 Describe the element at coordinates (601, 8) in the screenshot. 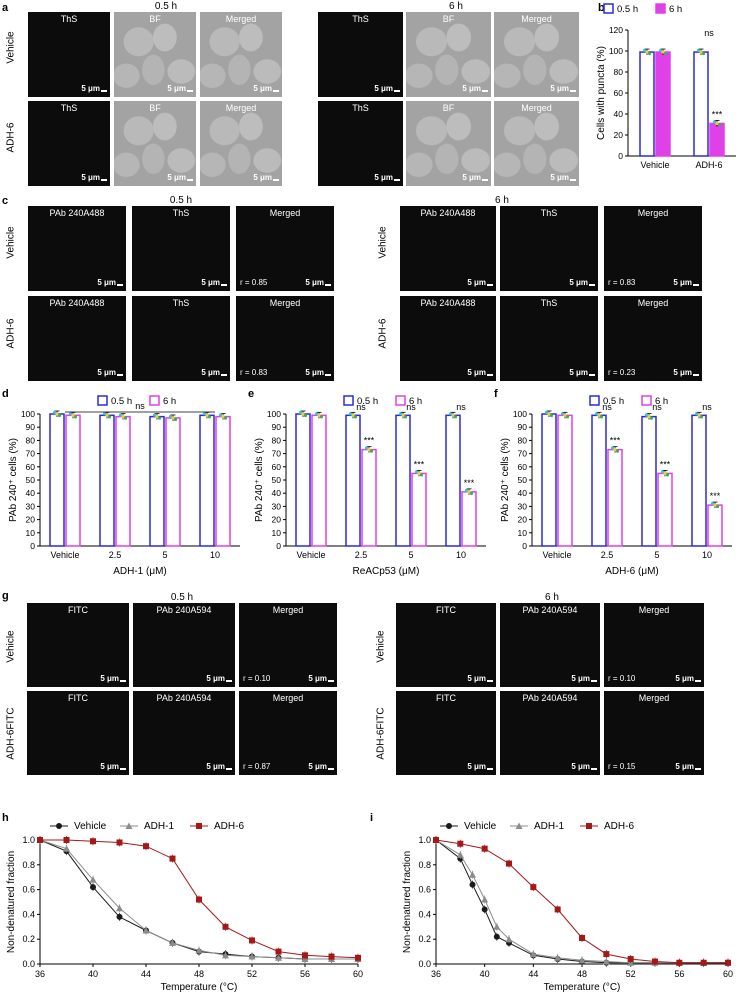

I see `panel-letter-b: b` at that location.